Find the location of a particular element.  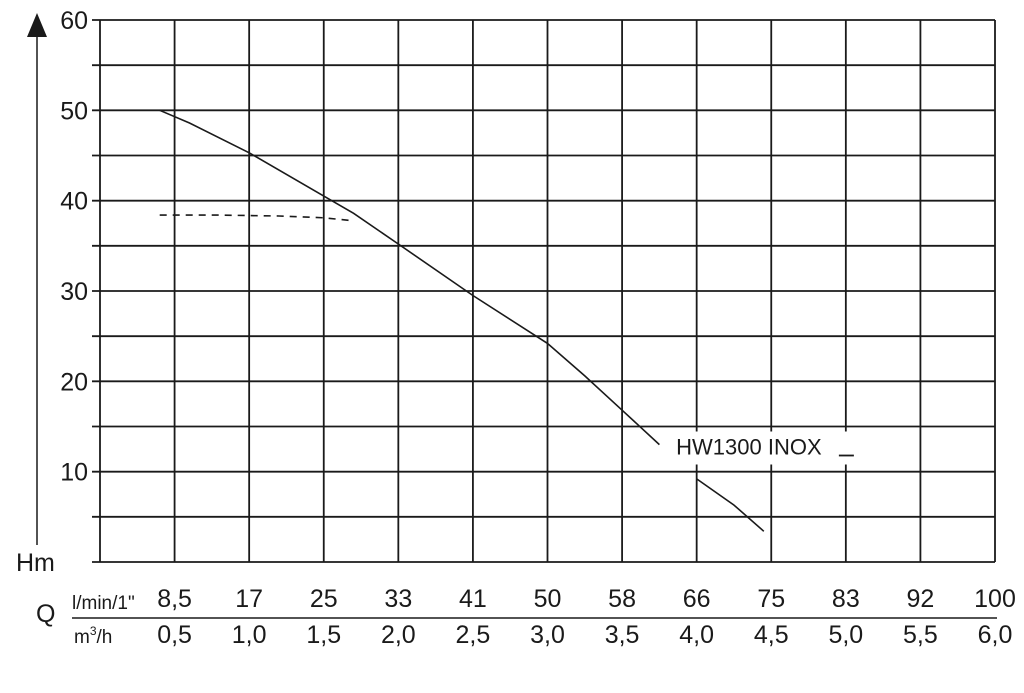

x-flow-tick-label: 66 is located at coordinates (697, 599).